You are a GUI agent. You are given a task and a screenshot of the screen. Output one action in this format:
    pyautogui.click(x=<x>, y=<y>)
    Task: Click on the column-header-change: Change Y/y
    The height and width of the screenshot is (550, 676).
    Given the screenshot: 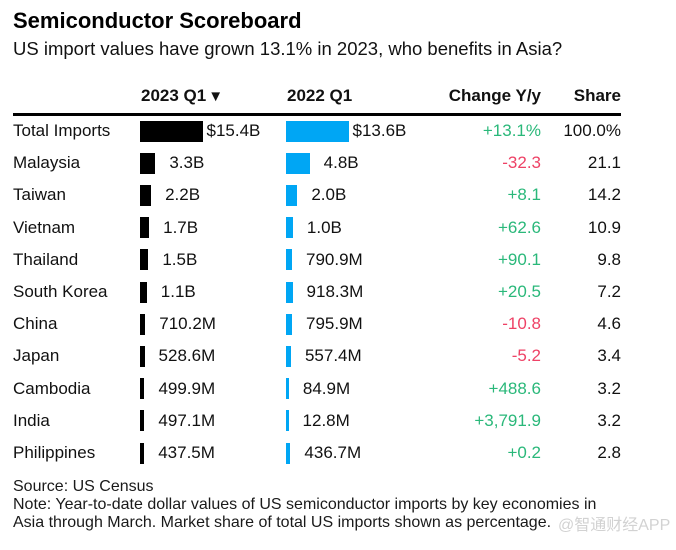 What is the action you would take?
    pyautogui.click(x=494, y=95)
    